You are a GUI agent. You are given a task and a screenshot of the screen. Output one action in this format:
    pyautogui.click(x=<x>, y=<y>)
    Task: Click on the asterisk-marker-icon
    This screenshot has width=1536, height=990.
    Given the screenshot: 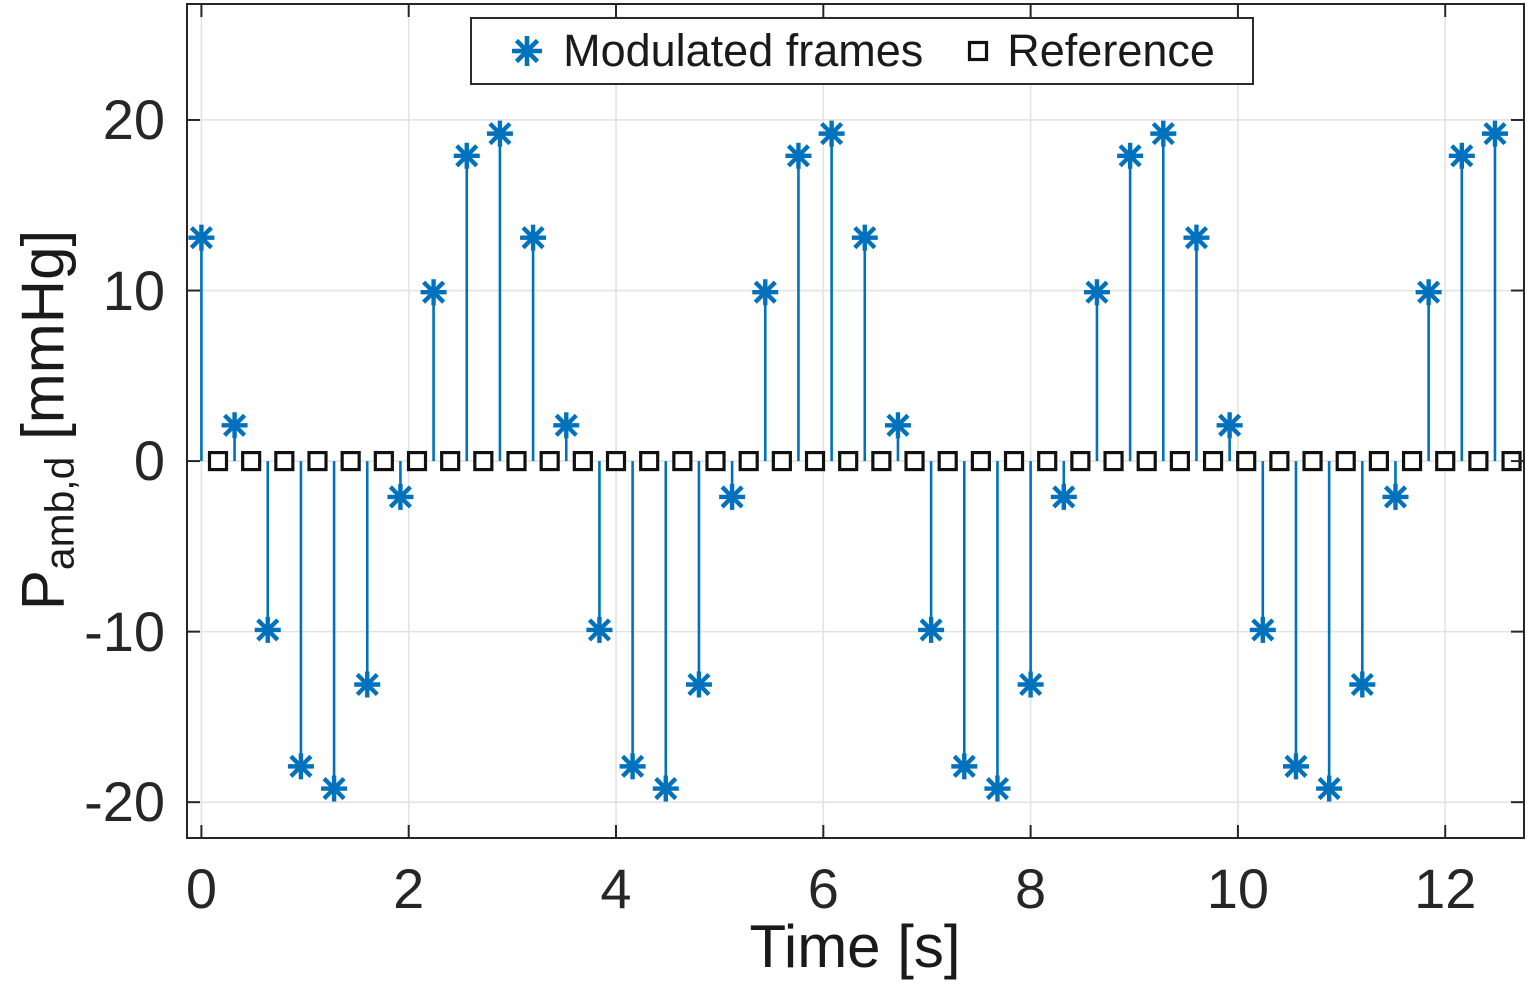 What is the action you would take?
    pyautogui.click(x=527, y=51)
    